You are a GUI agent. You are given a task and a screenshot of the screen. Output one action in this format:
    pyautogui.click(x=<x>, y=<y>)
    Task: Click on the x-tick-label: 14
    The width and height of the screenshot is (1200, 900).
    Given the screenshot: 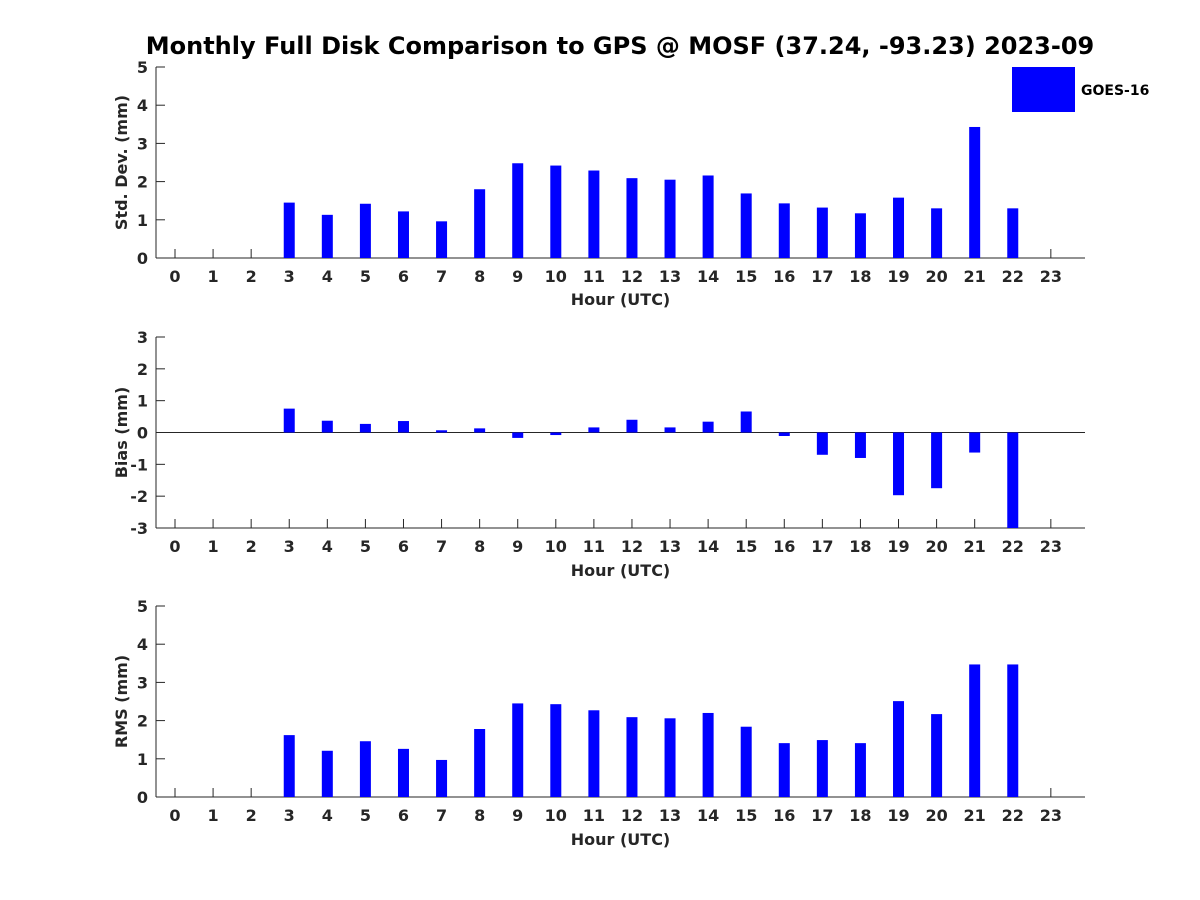 What is the action you would take?
    pyautogui.click(x=708, y=815)
    